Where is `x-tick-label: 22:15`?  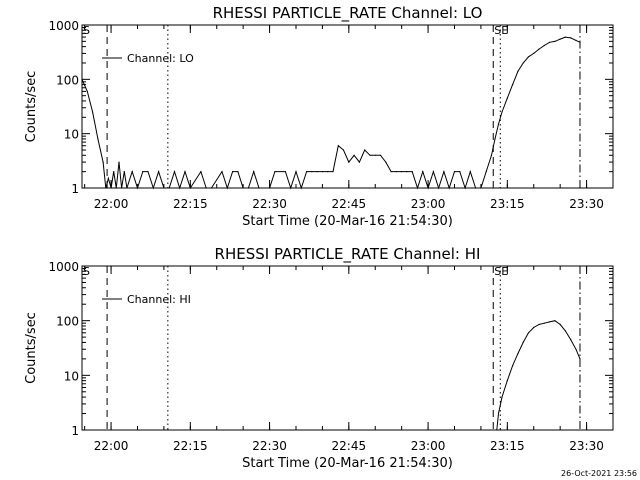
x-tick-label: 22:15 is located at coordinates (190, 446).